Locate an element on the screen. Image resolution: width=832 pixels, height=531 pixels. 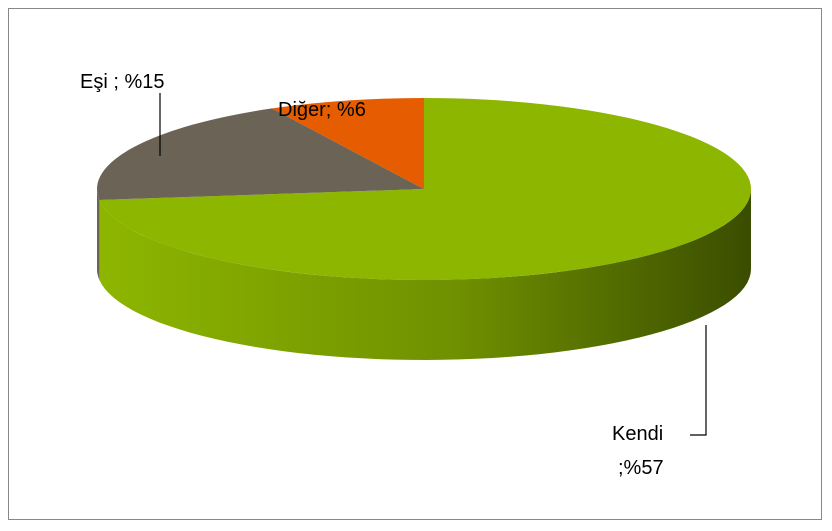
data-label: ;%57 is located at coordinates (641, 468).